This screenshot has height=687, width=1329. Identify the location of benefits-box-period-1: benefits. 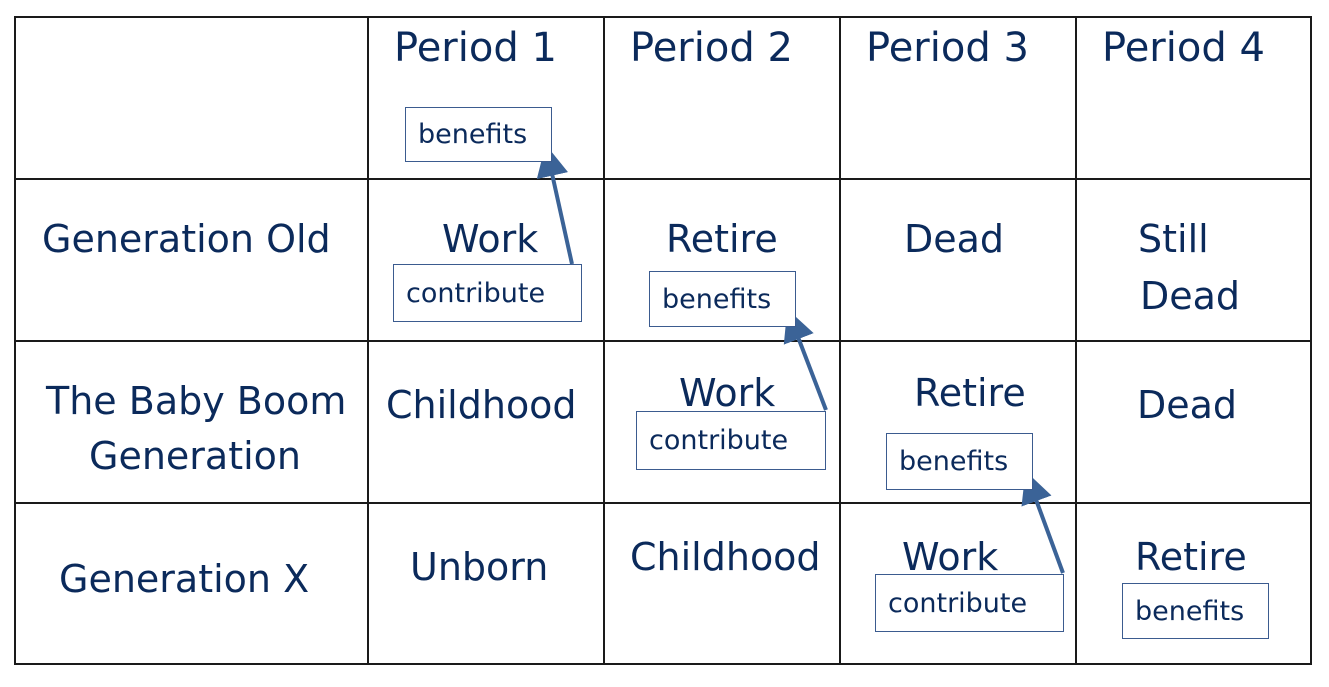
(478, 134).